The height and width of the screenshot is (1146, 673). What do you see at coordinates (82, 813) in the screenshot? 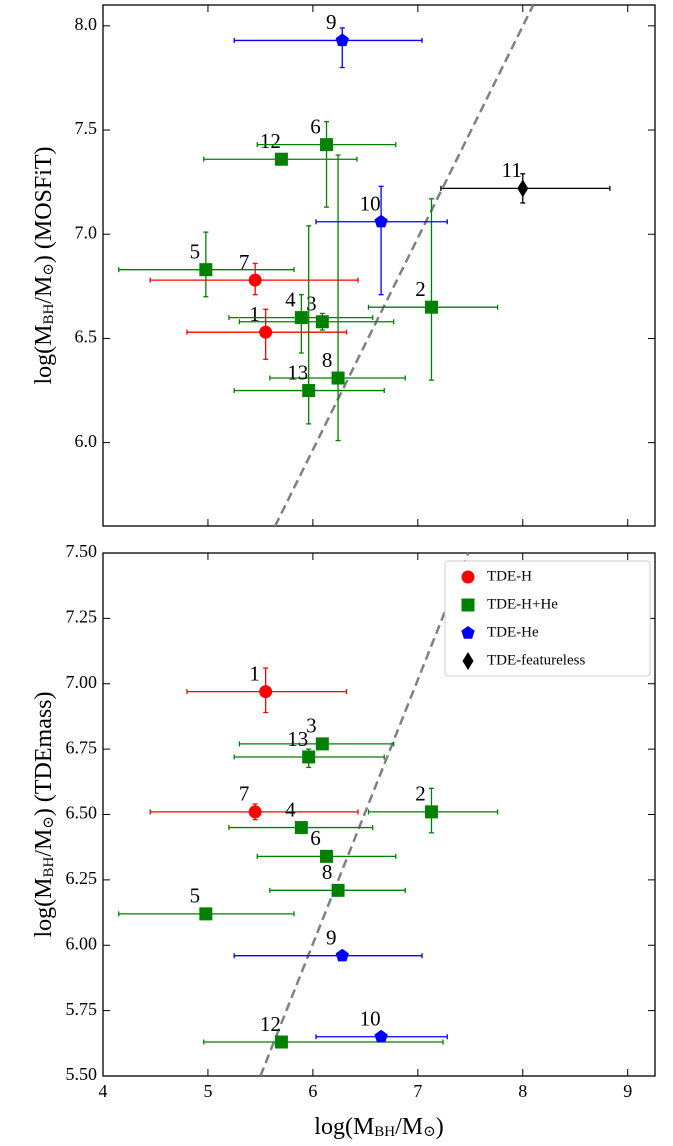
I see `y-tick-label: 6.50` at bounding box center [82, 813].